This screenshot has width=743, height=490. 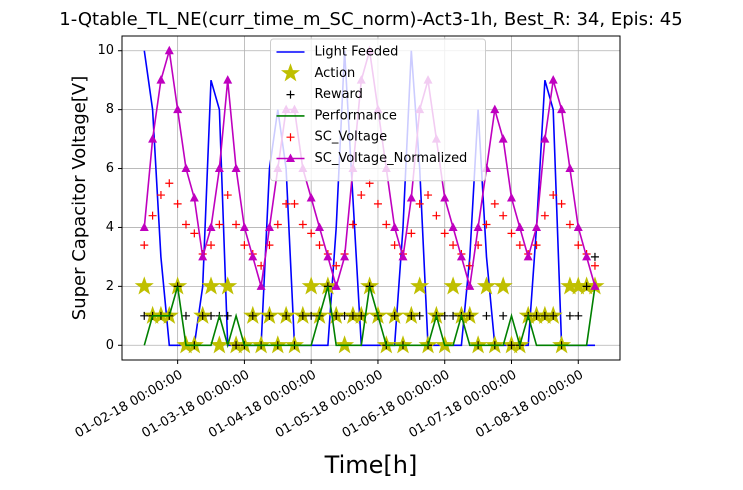 I want to click on series-line, so click(x=369, y=317).